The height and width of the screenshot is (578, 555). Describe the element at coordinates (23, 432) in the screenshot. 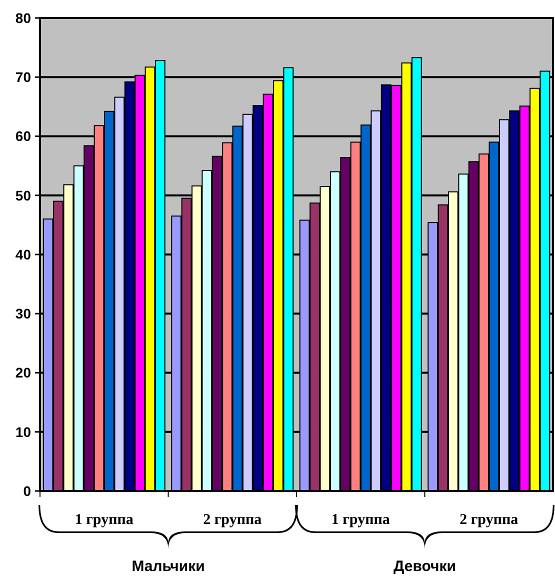

I see `y-tick-label: 10` at that location.